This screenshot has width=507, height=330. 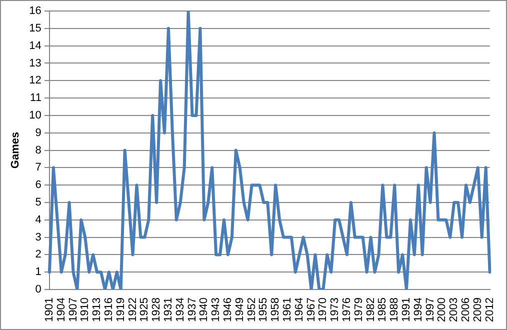 I want to click on x-tick-label: 2000, so click(x=442, y=310).